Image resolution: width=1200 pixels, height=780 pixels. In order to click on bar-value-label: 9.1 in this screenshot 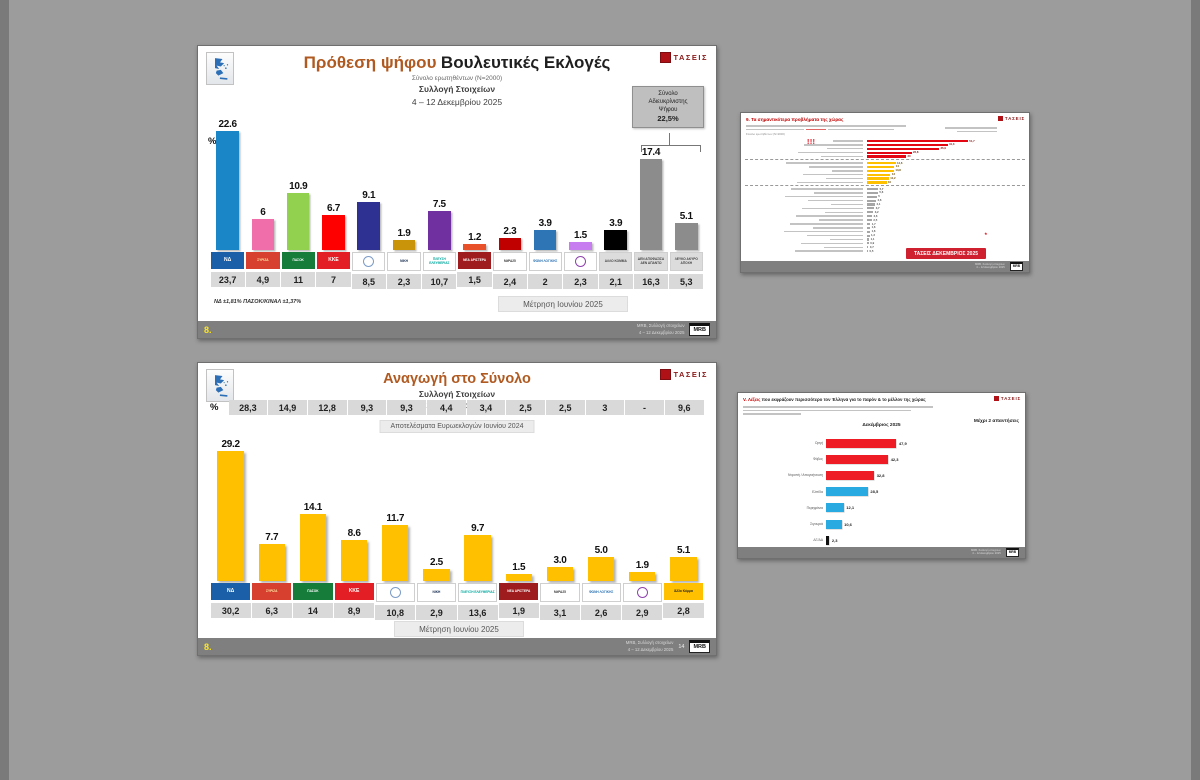, I will do `click(369, 196)`.